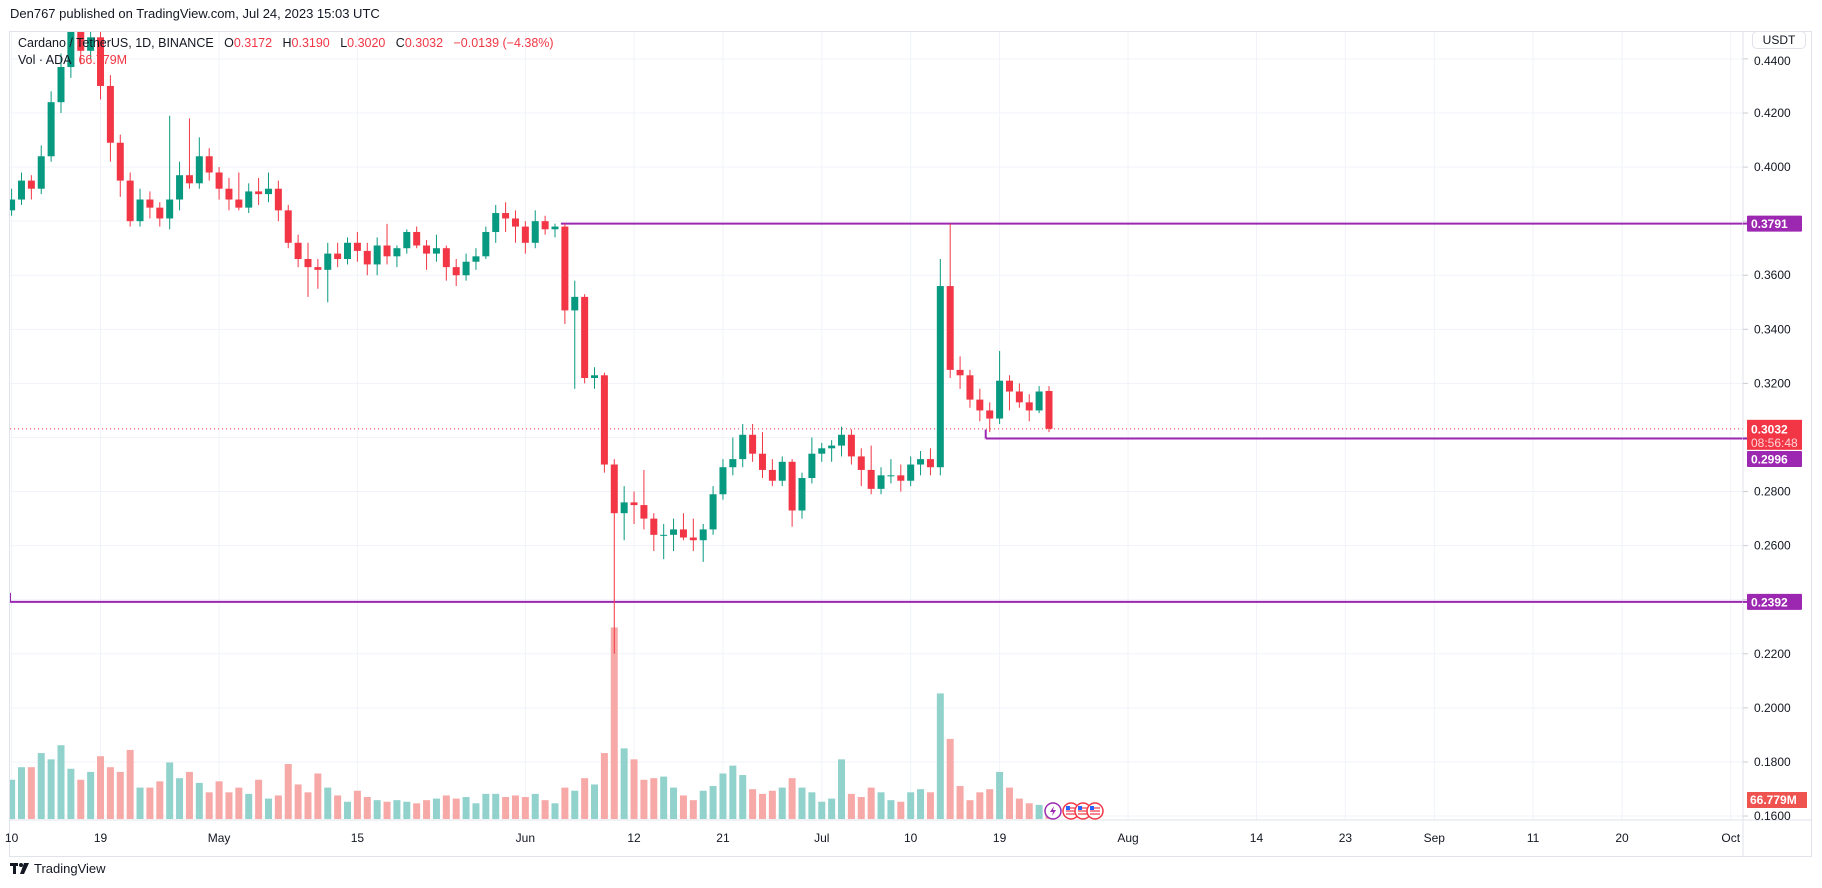  I want to click on volume-value: 66.779M, so click(103, 60).